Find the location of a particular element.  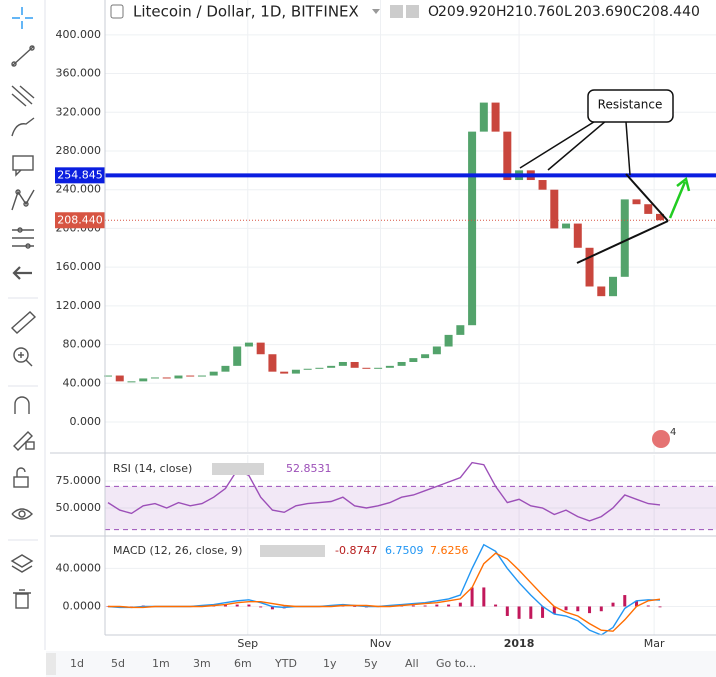

macd-title: MACD (12, 26, close, 9) is located at coordinates (177, 550).